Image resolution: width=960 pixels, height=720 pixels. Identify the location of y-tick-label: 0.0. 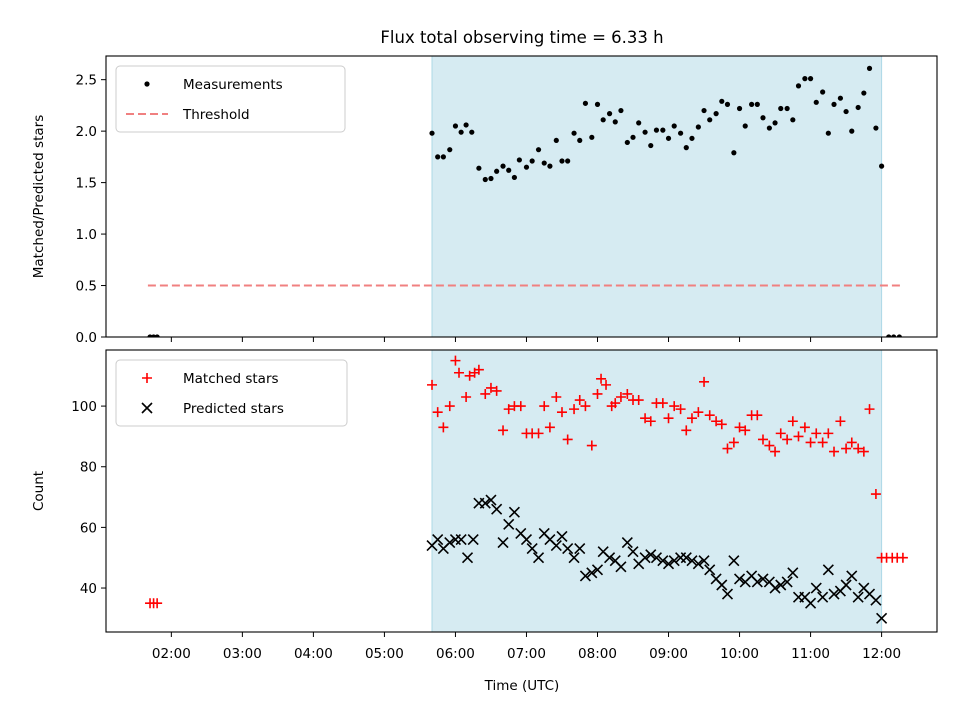
(86, 338).